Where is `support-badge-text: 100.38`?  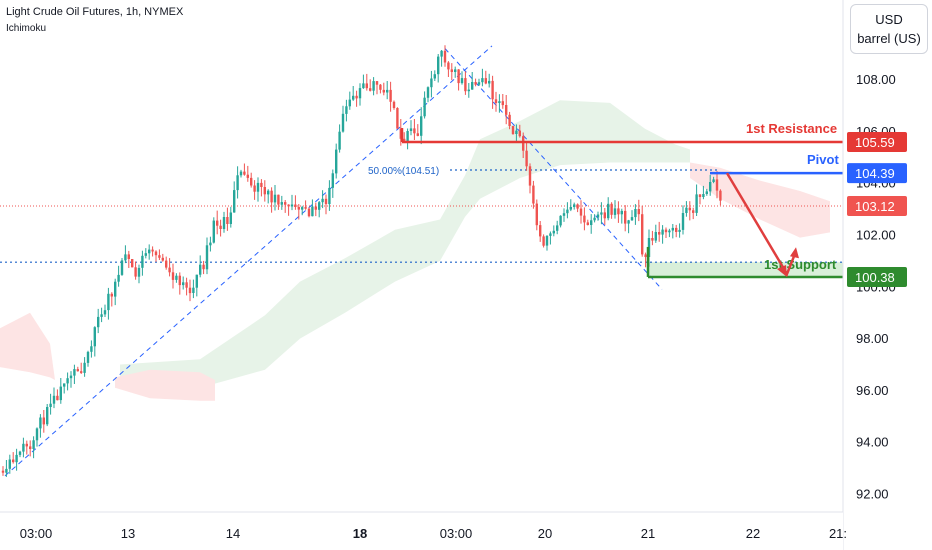
support-badge-text: 100.38 is located at coordinates (875, 277).